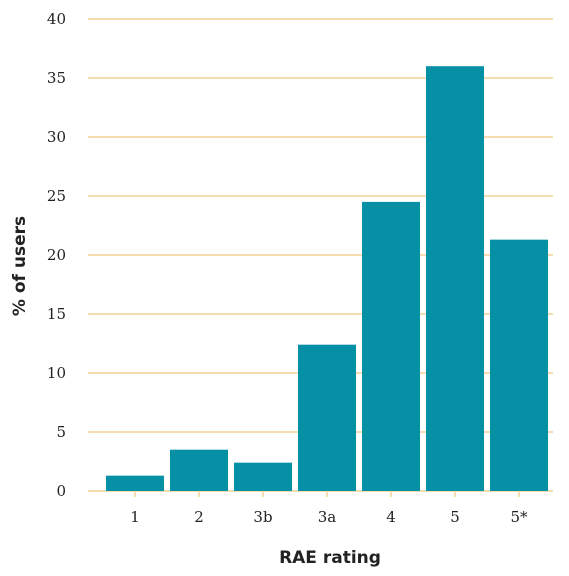  Describe the element at coordinates (56, 314) in the screenshot. I see `y-tick-label: 15` at that location.